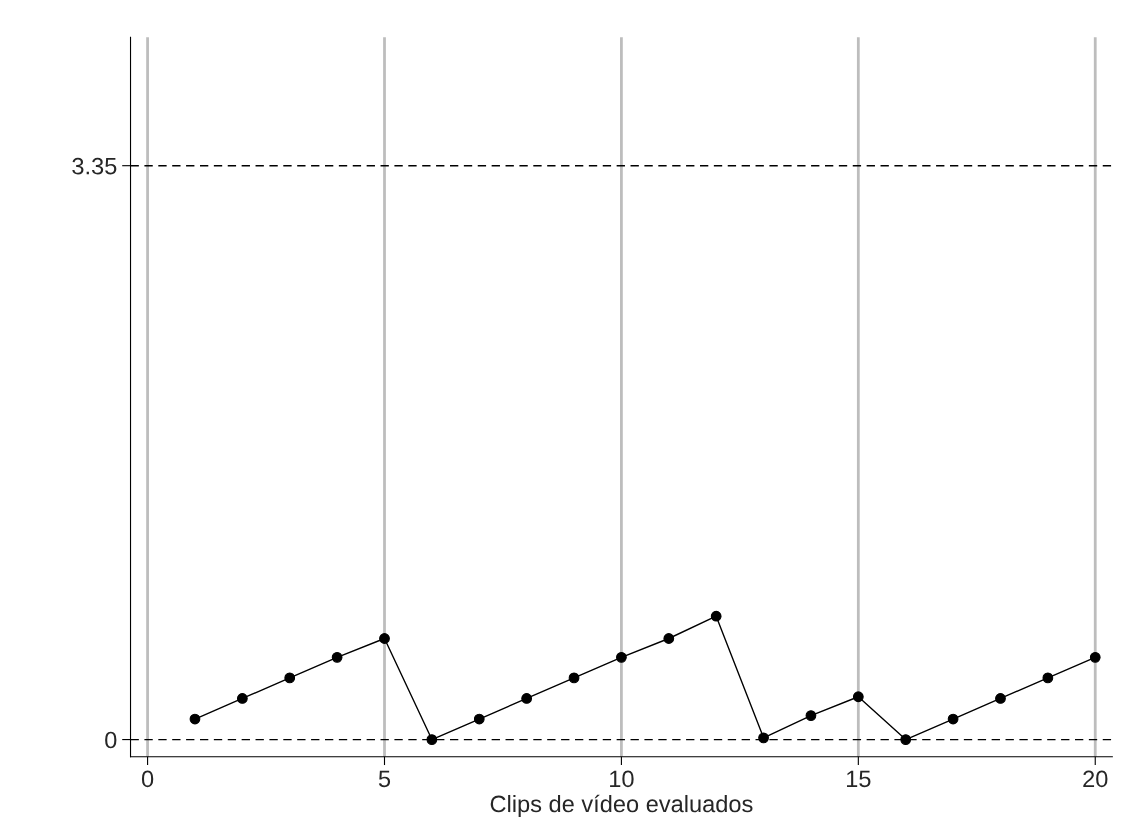  I want to click on x-tick-label: 10, so click(622, 779).